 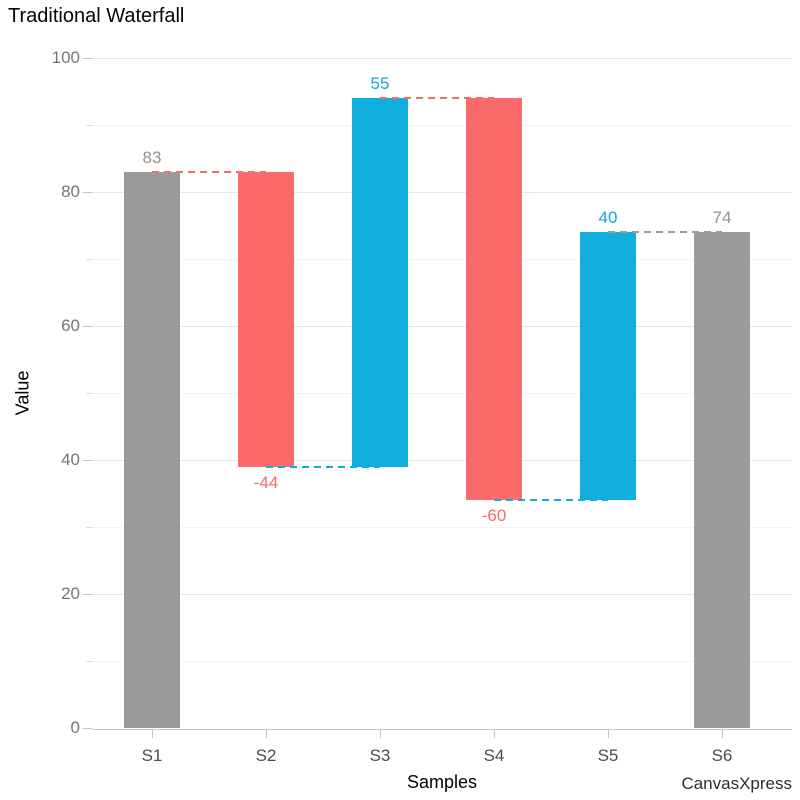 I want to click on y-tick-label: 0, so click(x=75, y=727).